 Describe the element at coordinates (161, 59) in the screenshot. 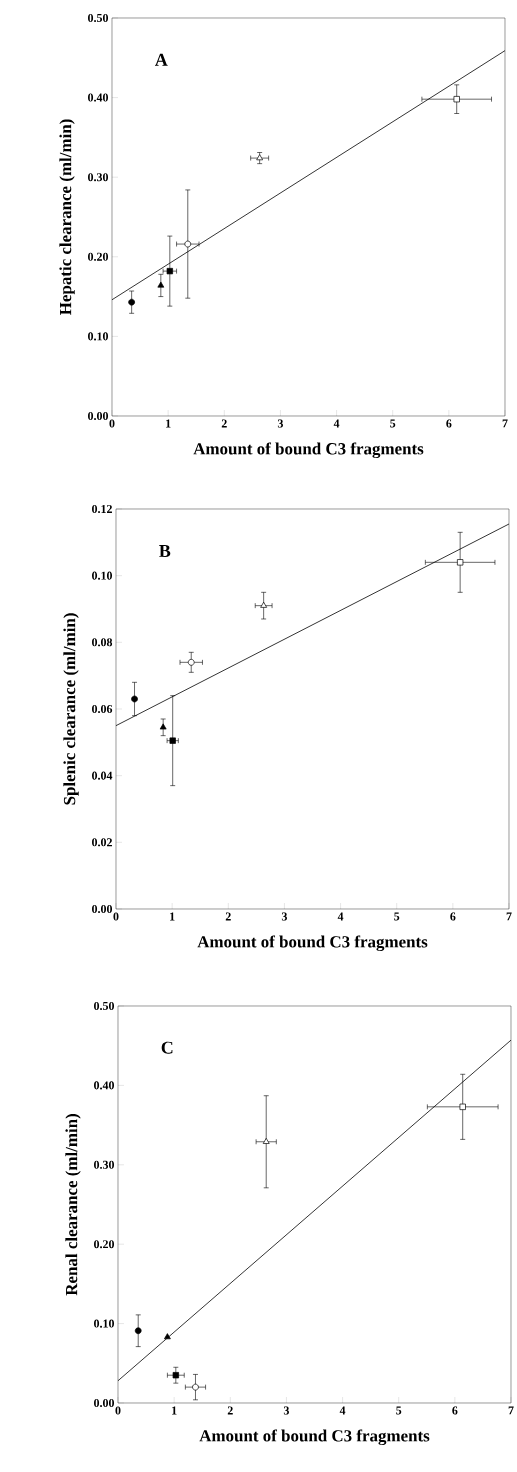

I see `text: A` at that location.